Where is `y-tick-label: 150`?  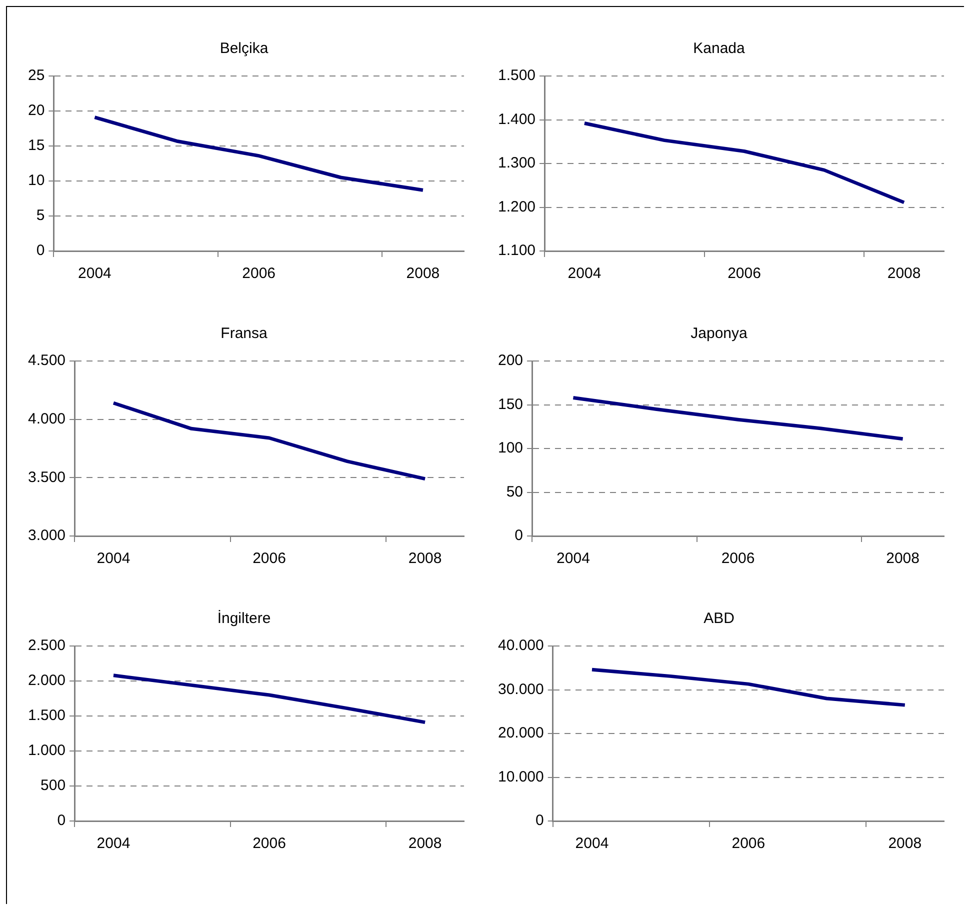 y-tick-label: 150 is located at coordinates (511, 404).